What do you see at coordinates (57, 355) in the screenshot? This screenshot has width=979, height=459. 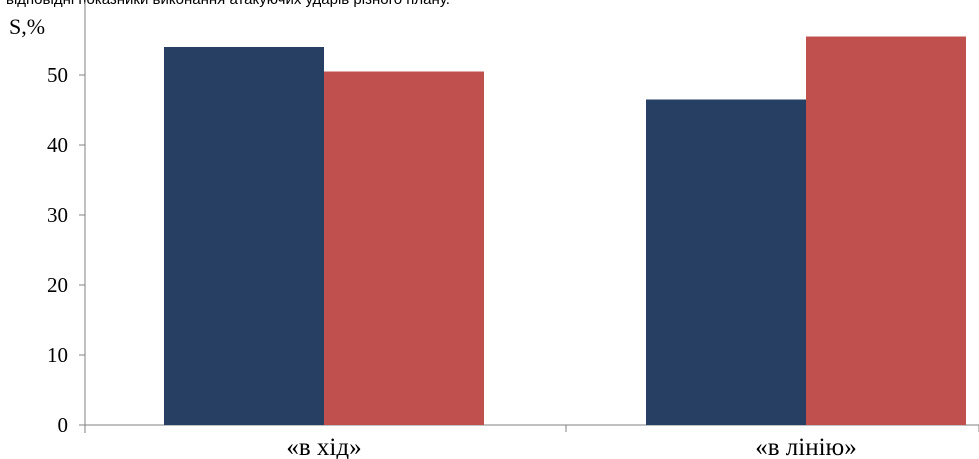 I see `y-tick-label: 10` at bounding box center [57, 355].